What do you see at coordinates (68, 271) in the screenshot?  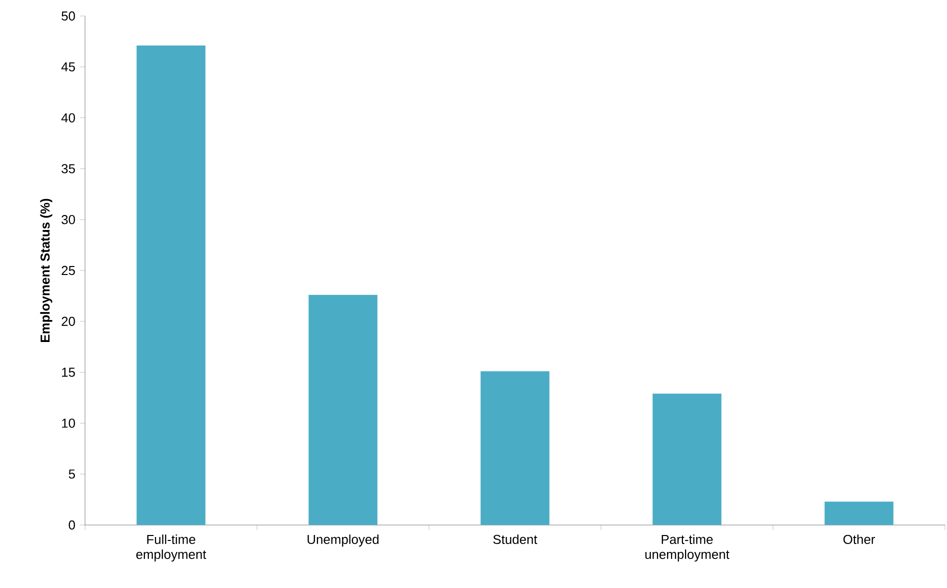 I see `y-tick-label: 25` at bounding box center [68, 271].